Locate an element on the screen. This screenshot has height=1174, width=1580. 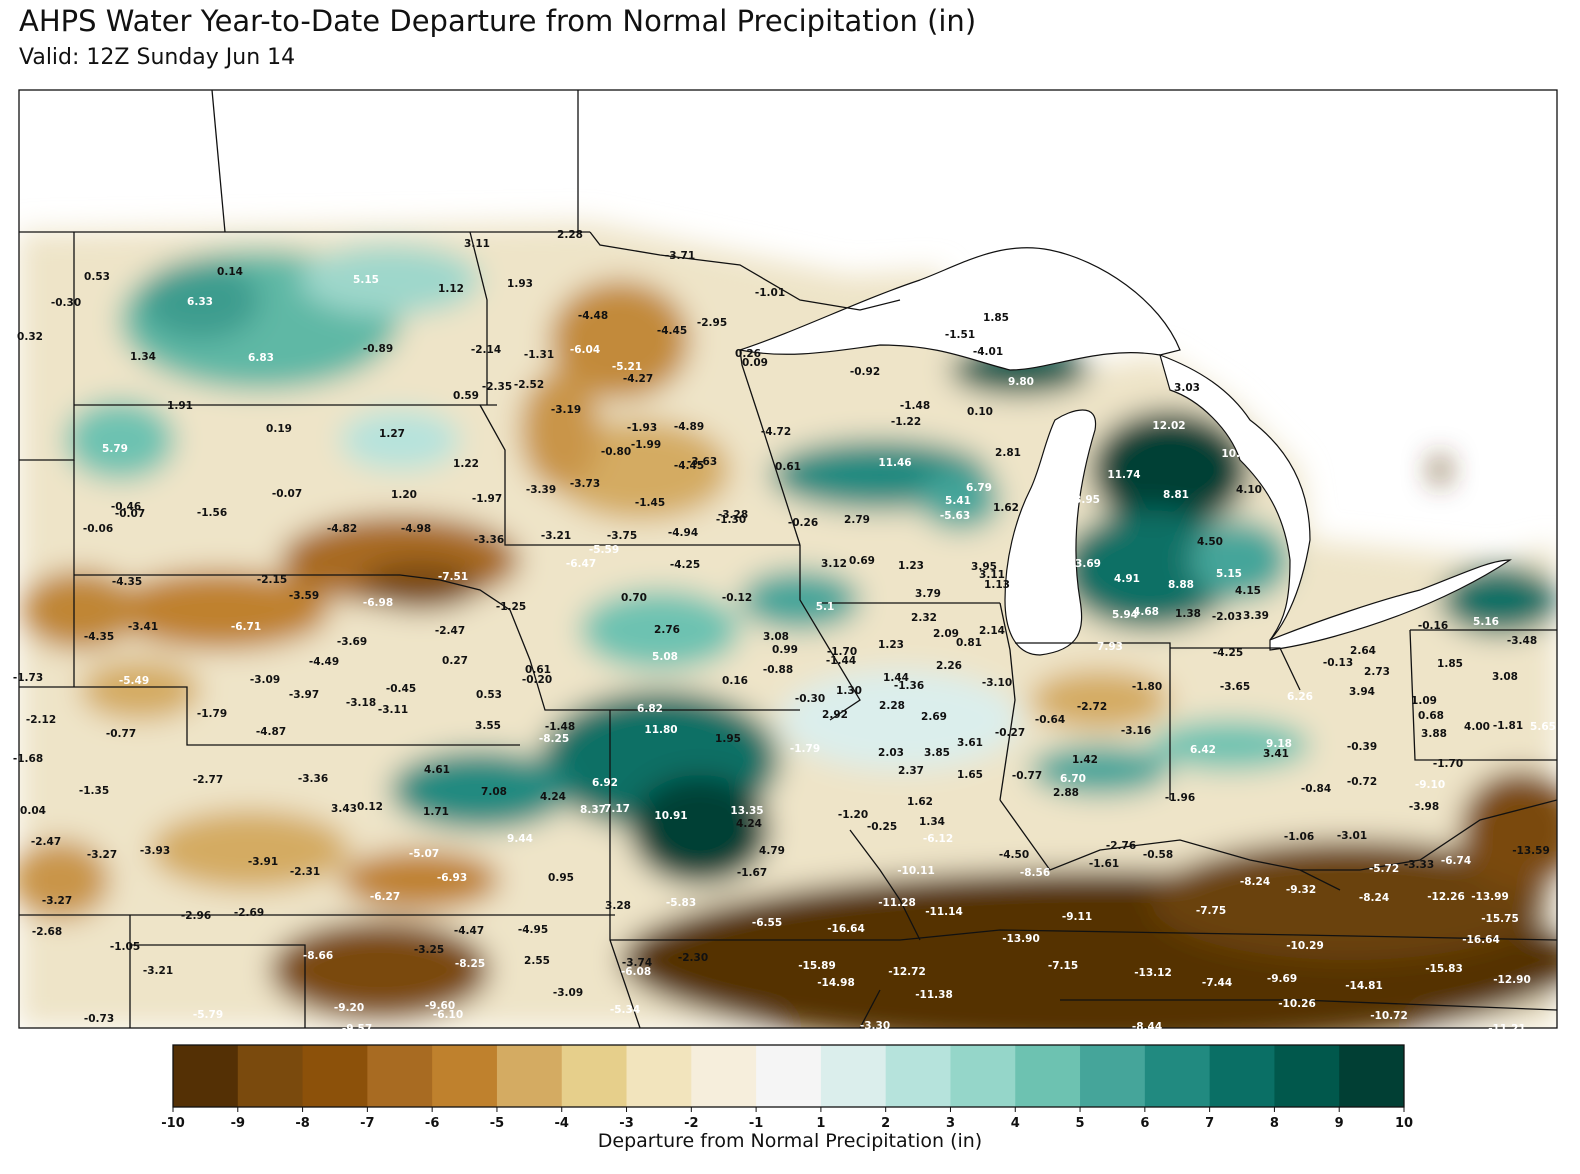
station-value-label: -3.41 is located at coordinates (143, 627).